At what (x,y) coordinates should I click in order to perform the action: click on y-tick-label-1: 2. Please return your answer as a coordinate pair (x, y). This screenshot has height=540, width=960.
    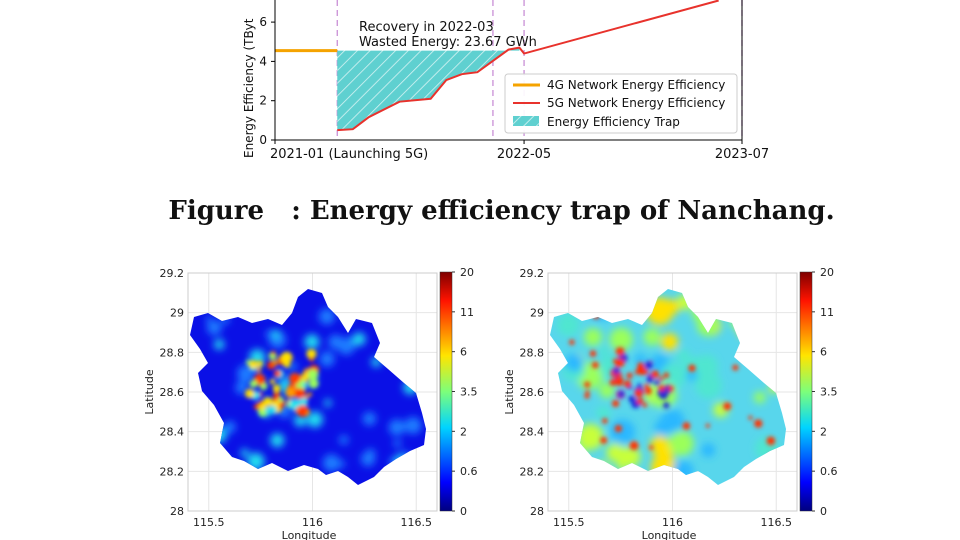
    Looking at the image, I should click on (263, 101).